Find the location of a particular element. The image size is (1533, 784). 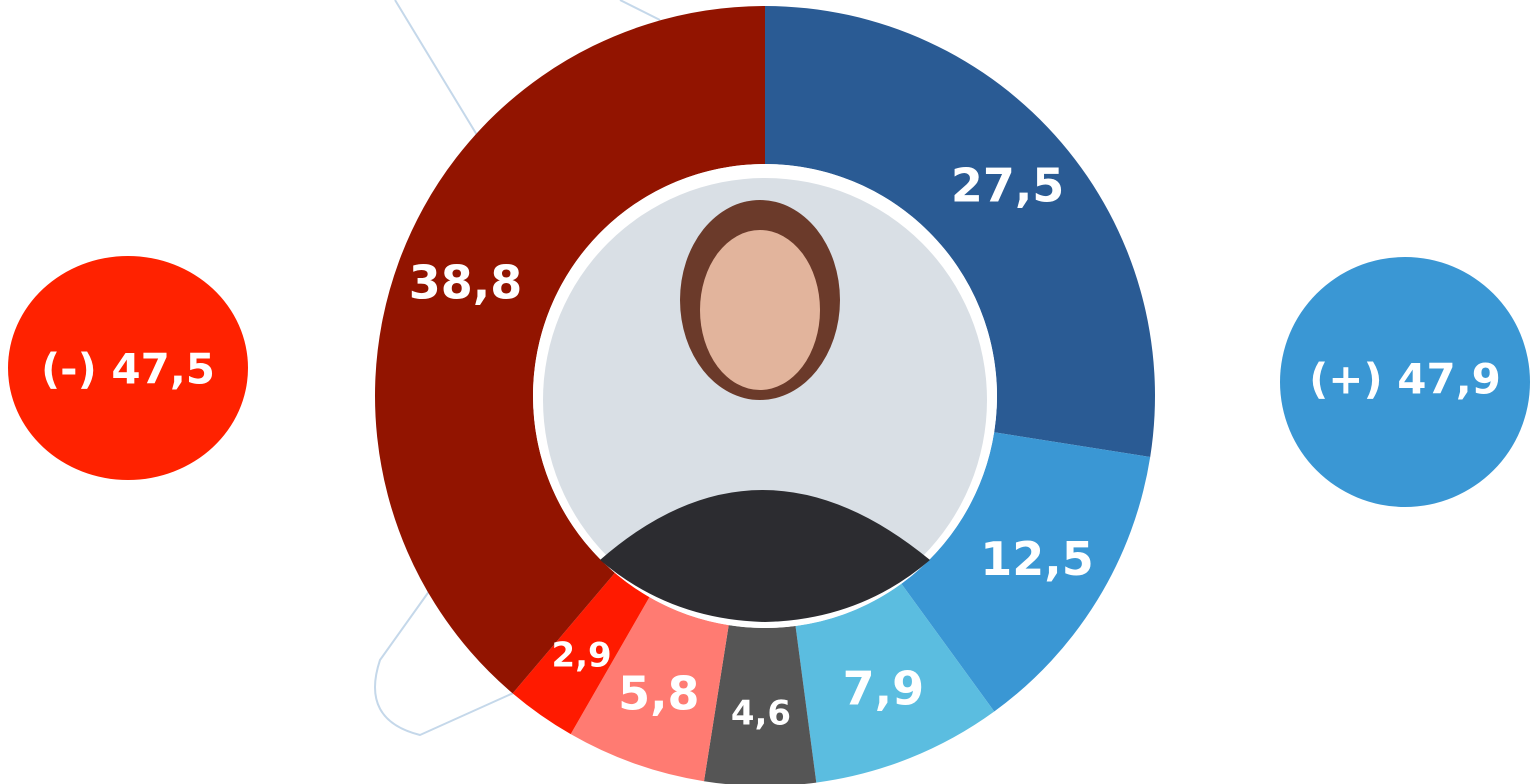

value-label: 7,9 is located at coordinates (884, 689).